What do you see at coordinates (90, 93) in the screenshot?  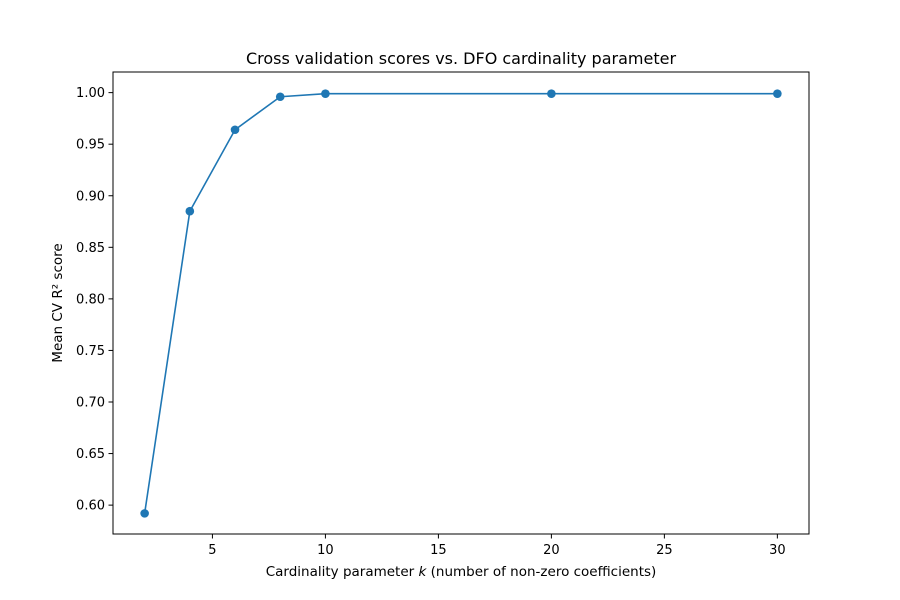 I see `y-tick-label: 1.00` at bounding box center [90, 93].